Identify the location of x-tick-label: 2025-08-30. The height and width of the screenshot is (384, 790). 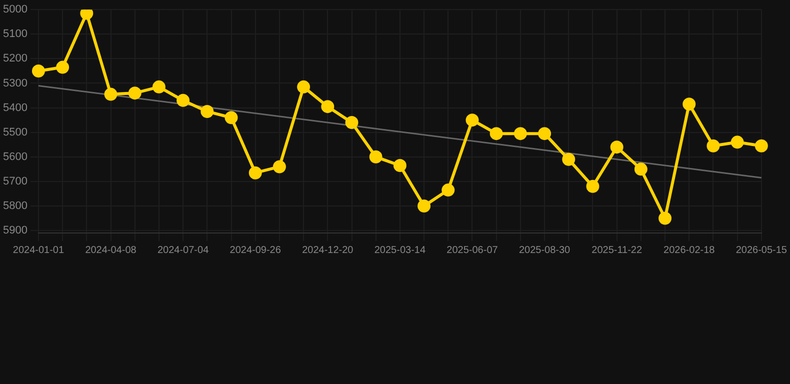
(544, 250).